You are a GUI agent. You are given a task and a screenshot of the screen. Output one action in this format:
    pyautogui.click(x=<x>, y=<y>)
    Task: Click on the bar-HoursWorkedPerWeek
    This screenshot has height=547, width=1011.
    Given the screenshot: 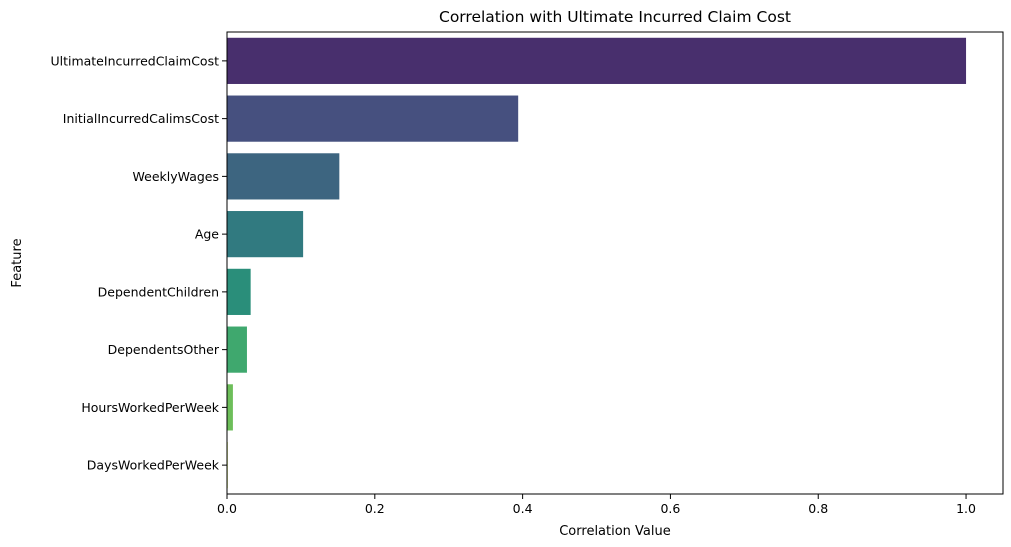 What is the action you would take?
    pyautogui.click(x=230, y=407)
    